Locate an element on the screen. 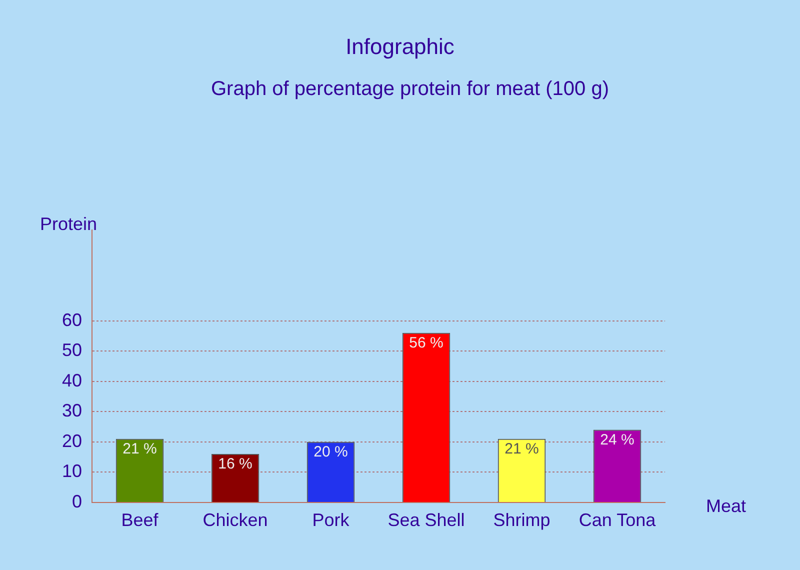 The width and height of the screenshot is (800, 570). data-label: 56 % is located at coordinates (426, 343).